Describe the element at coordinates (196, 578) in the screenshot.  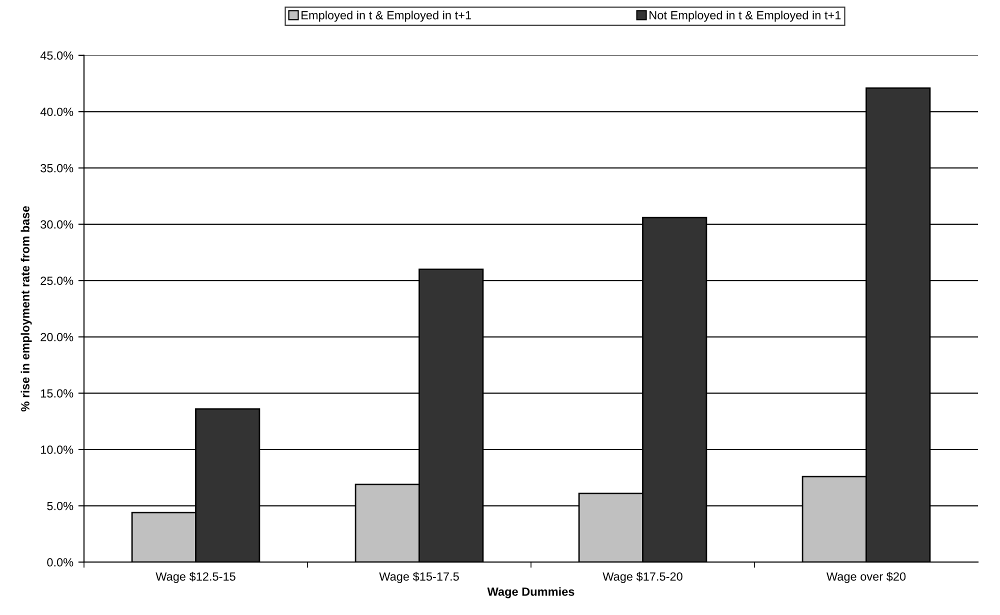
I see `x-tick-label: Wage $12.5-15` at that location.